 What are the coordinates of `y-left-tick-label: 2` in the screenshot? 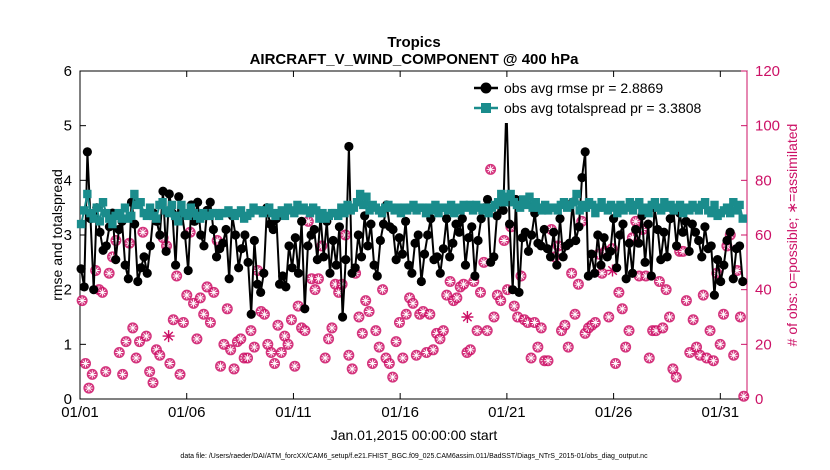 It's located at (68, 290).